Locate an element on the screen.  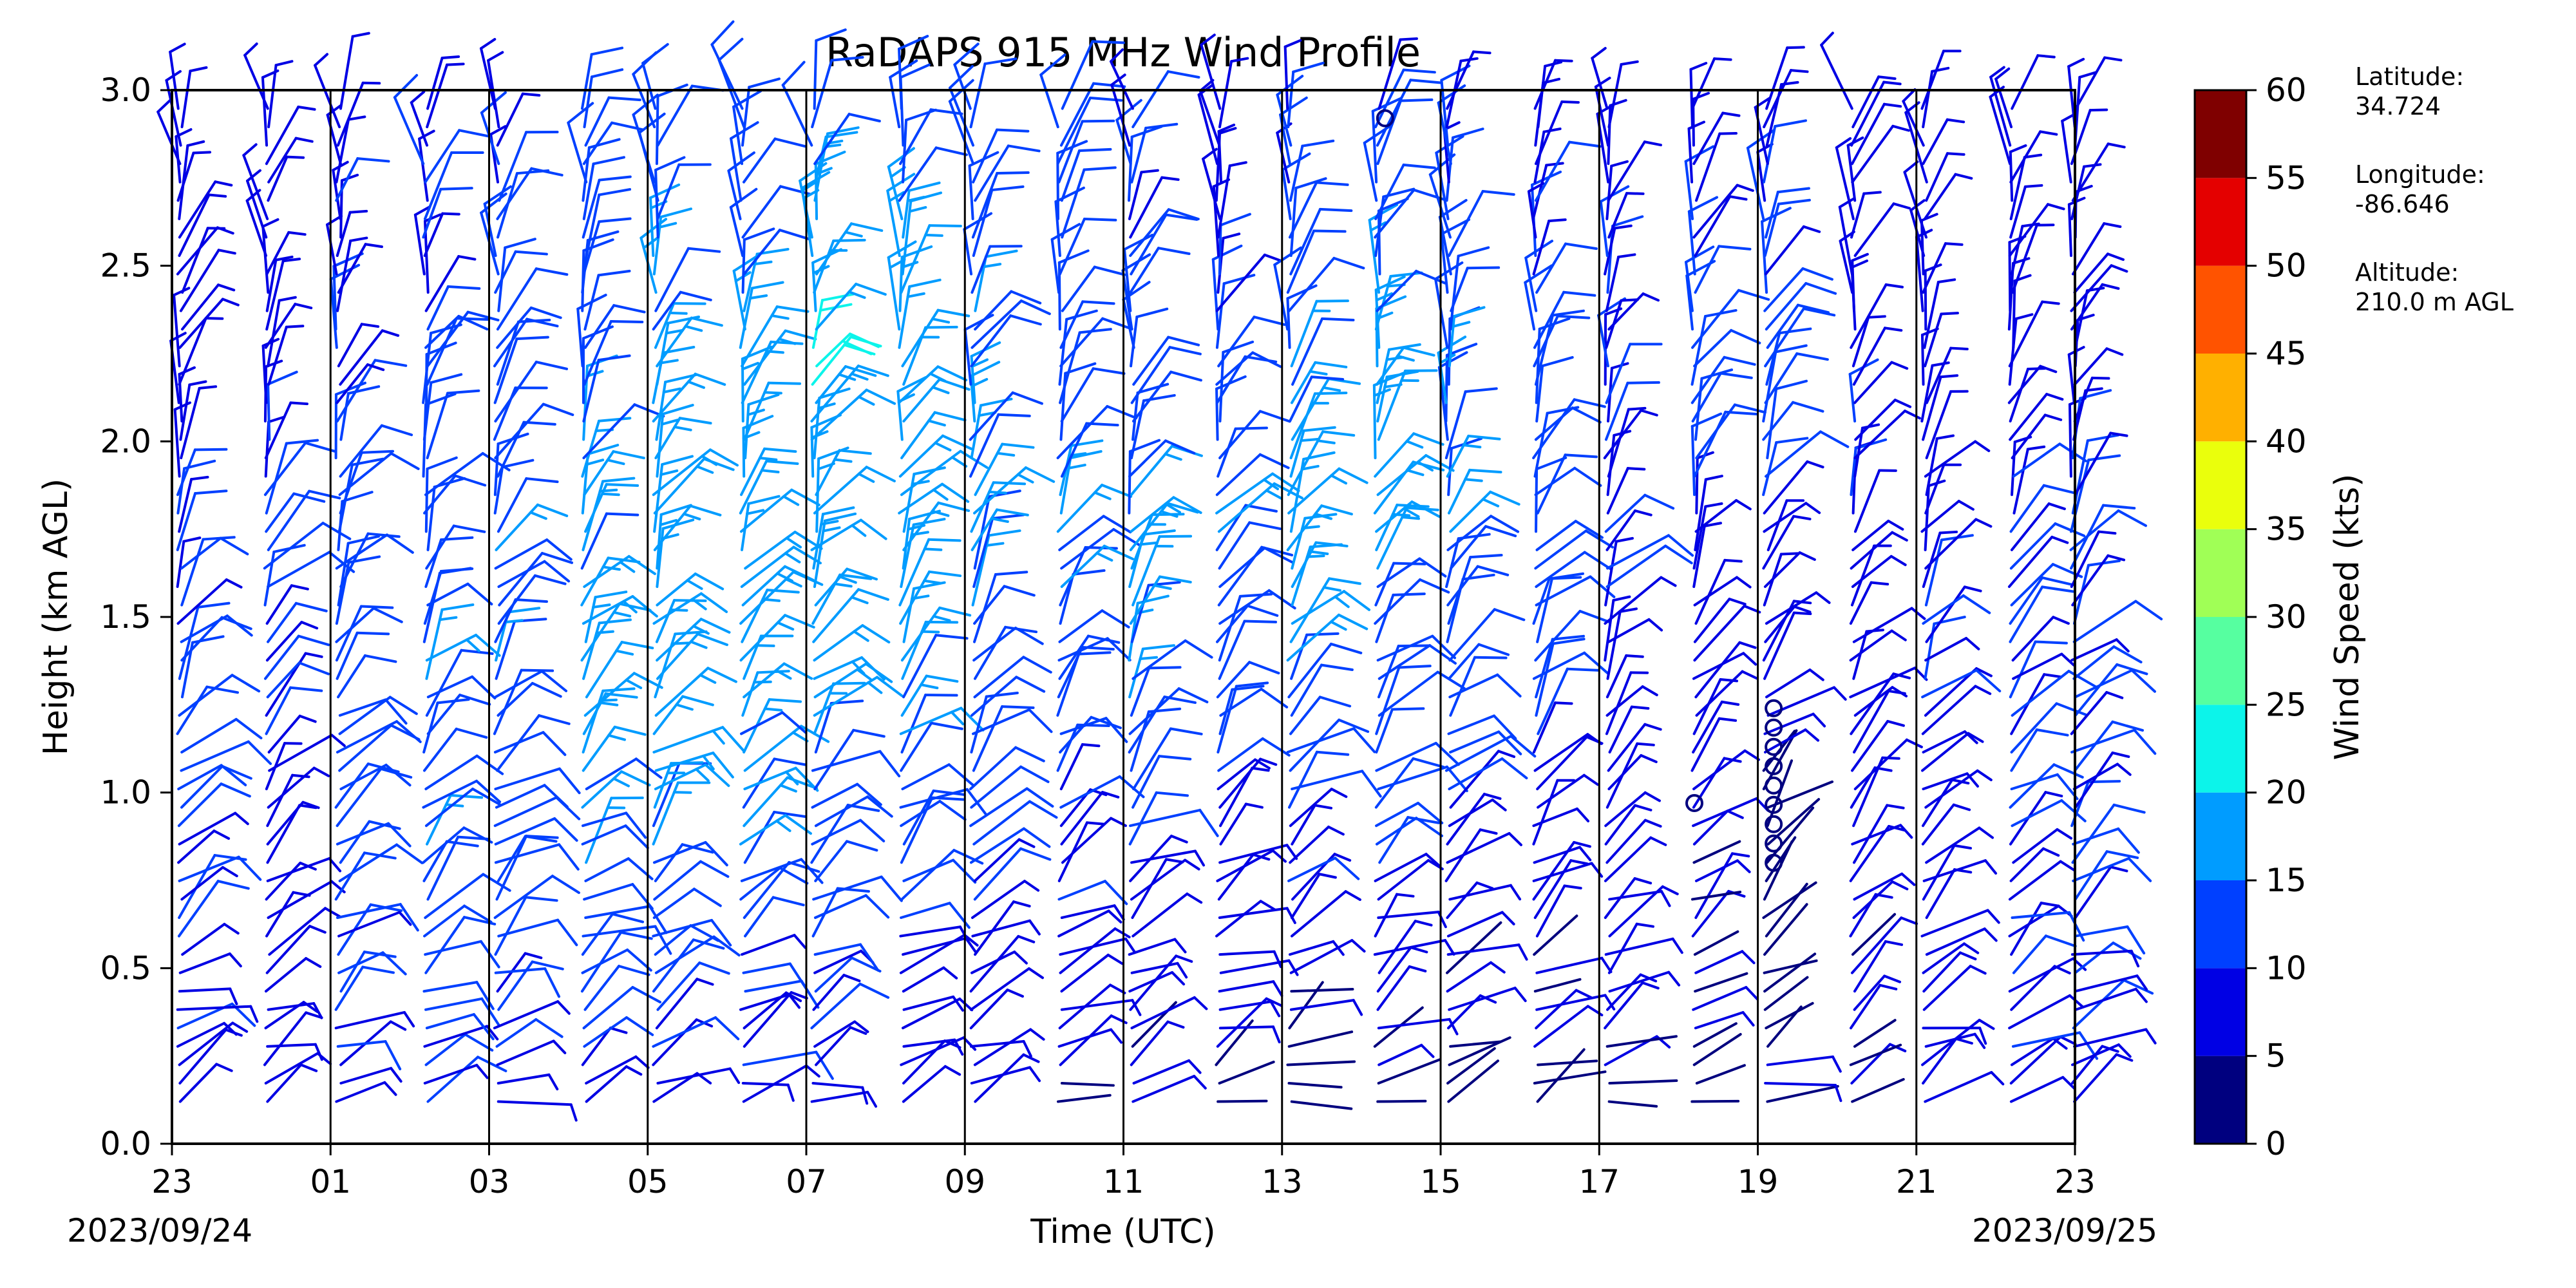
x-tick-label: 01 is located at coordinates (331, 1181).